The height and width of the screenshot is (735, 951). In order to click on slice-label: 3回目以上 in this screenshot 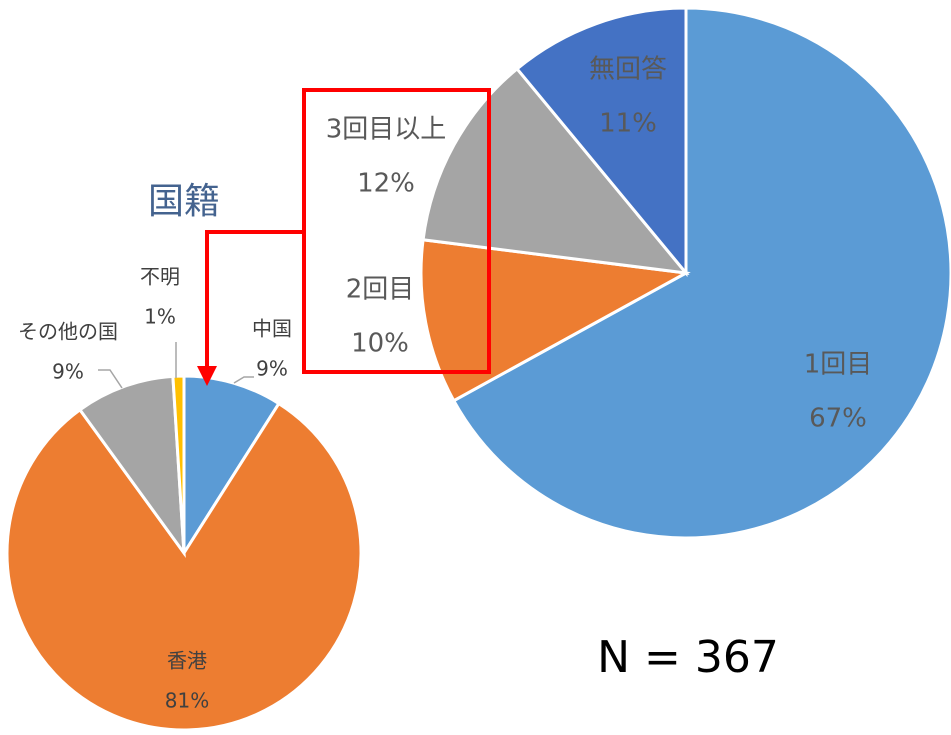, I will do `click(386, 130)`.